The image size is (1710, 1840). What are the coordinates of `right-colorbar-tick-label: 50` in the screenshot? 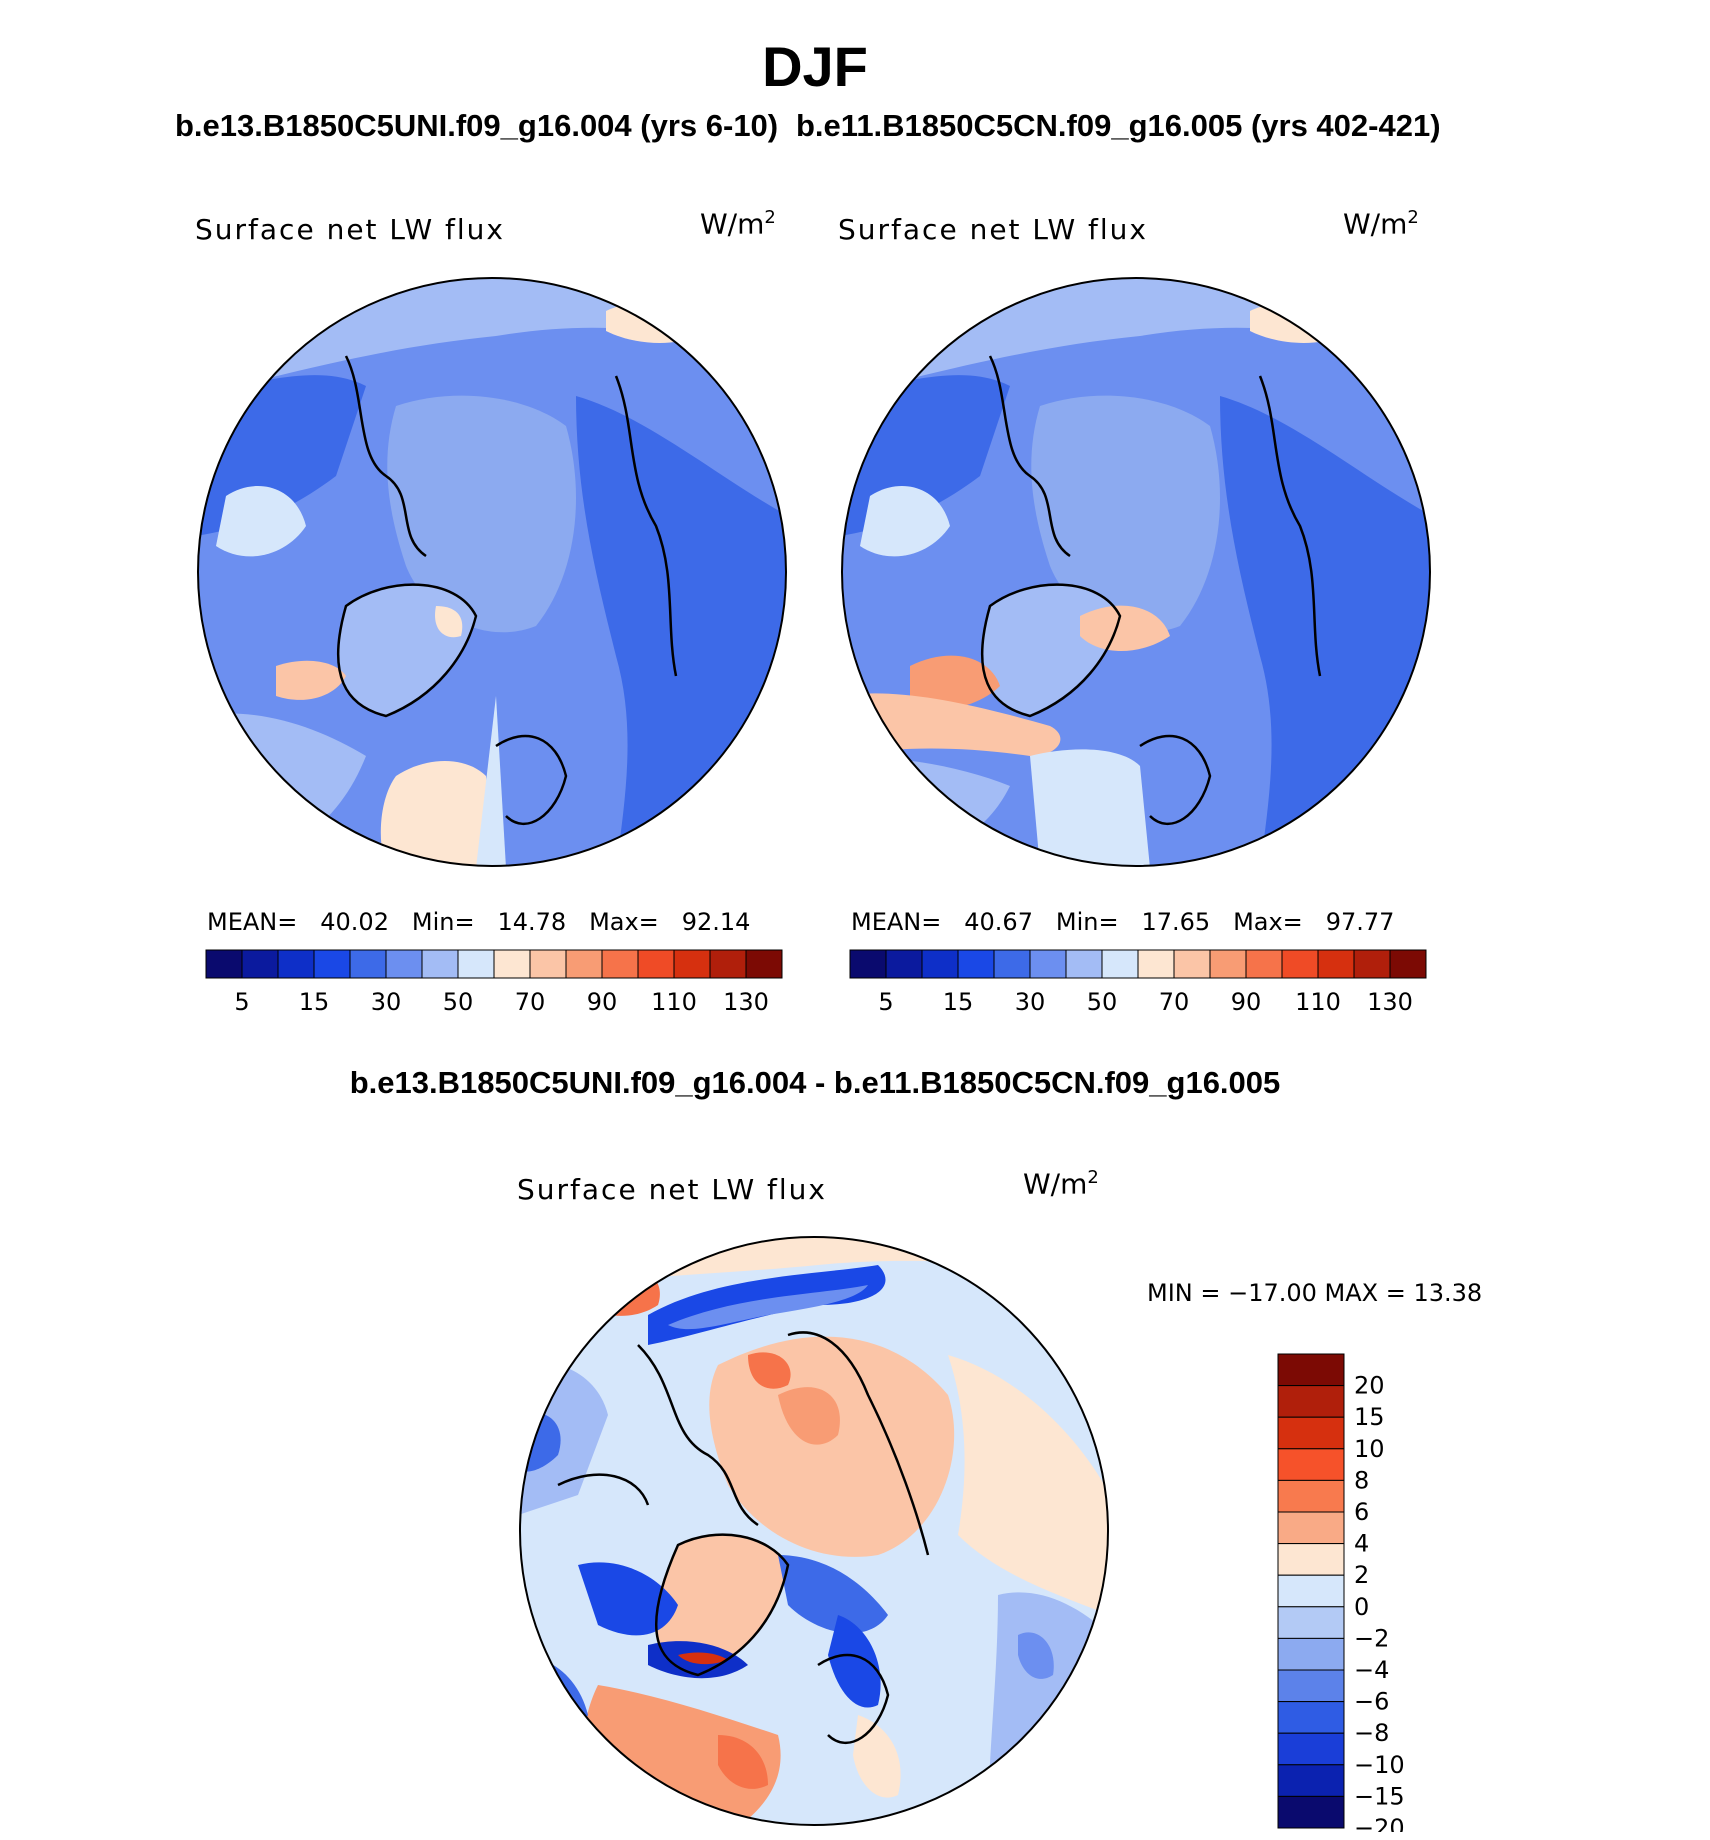 It's located at (1102, 1002).